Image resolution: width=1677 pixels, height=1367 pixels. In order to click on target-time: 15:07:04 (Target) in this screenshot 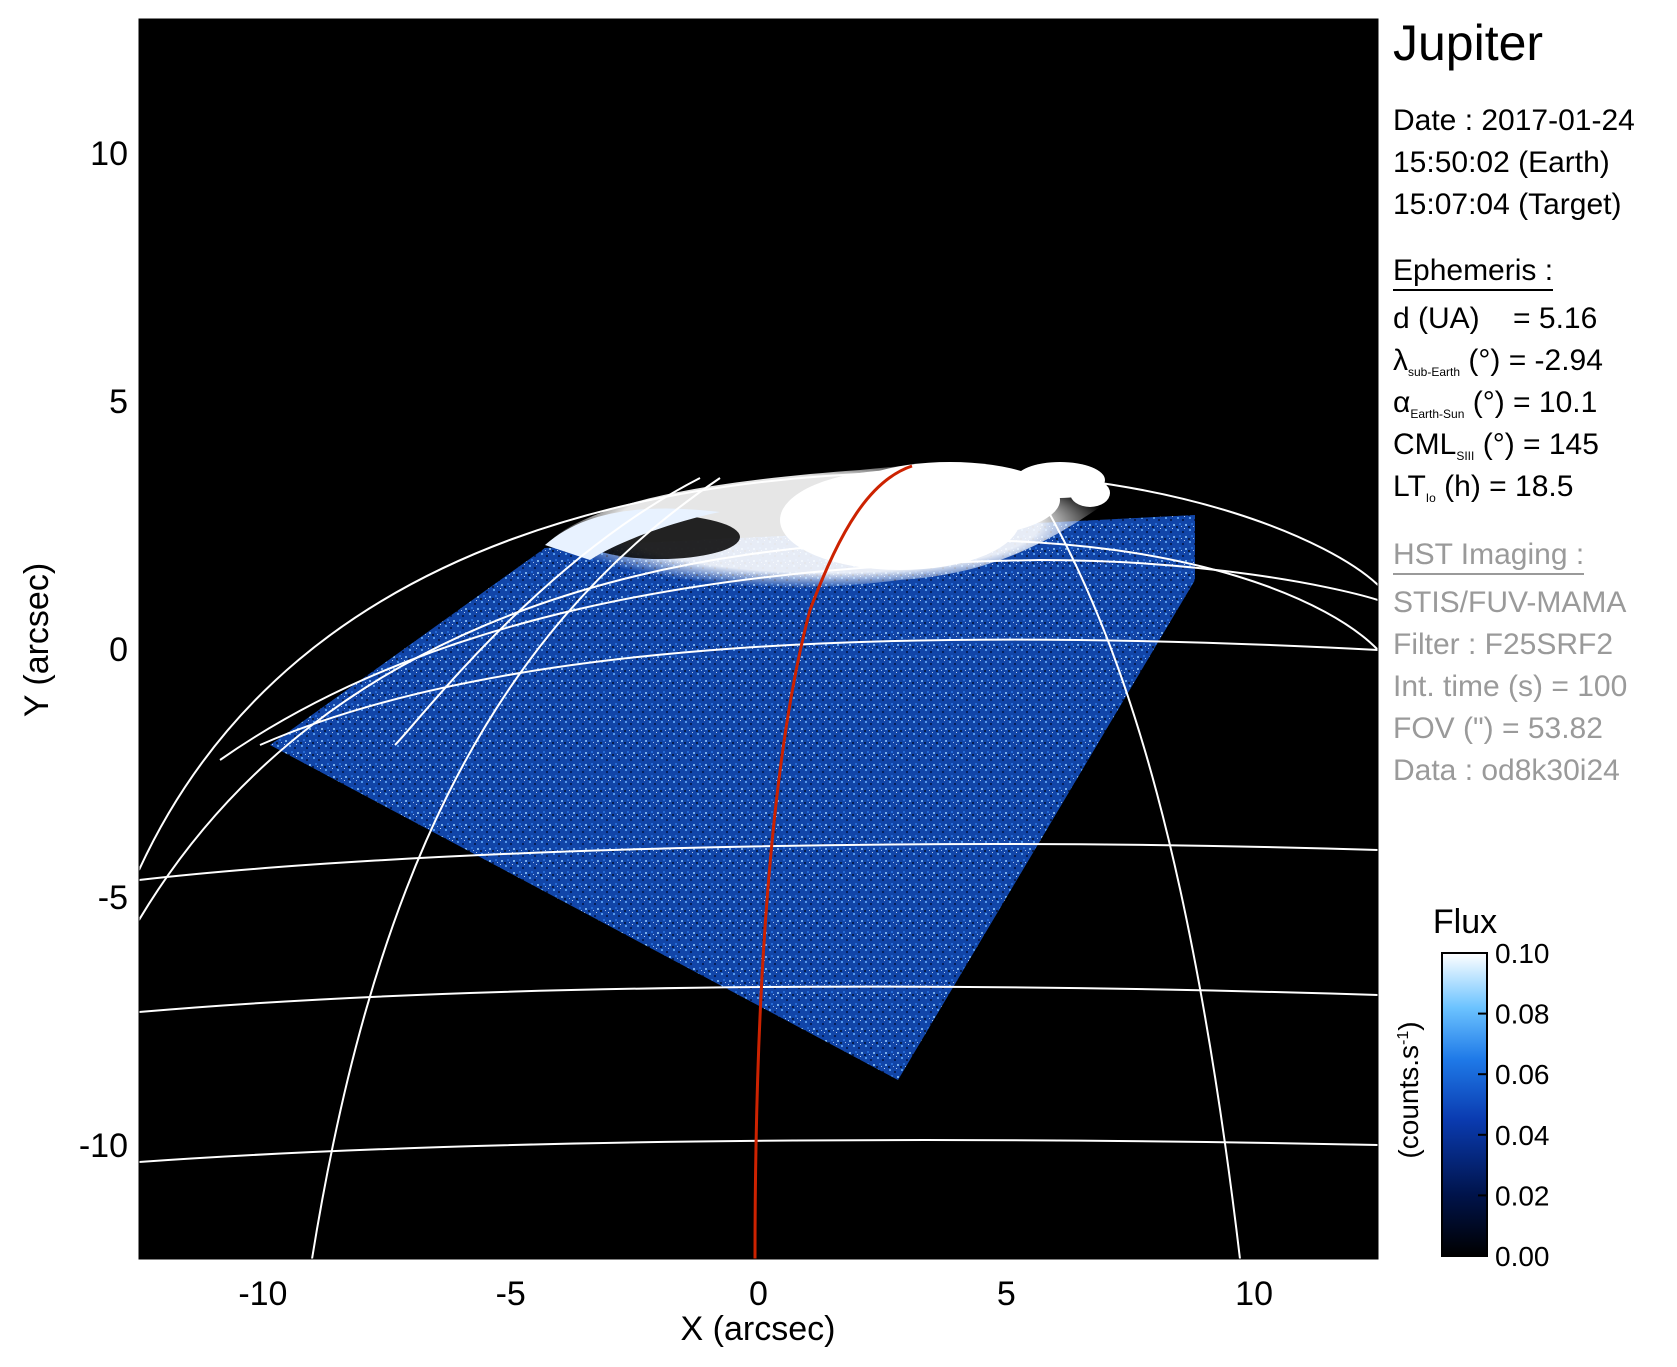, I will do `click(1507, 204)`.